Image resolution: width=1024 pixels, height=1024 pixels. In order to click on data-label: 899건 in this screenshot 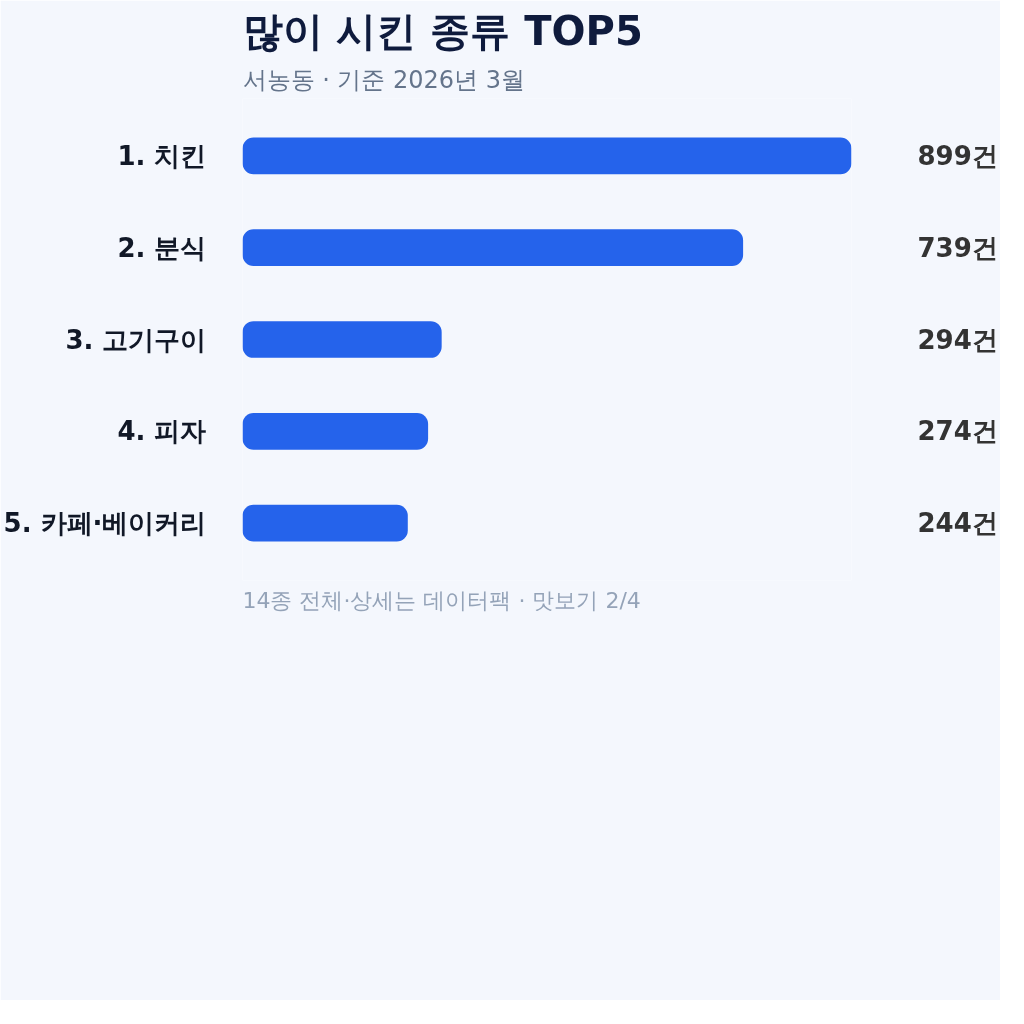, I will do `click(957, 155)`.